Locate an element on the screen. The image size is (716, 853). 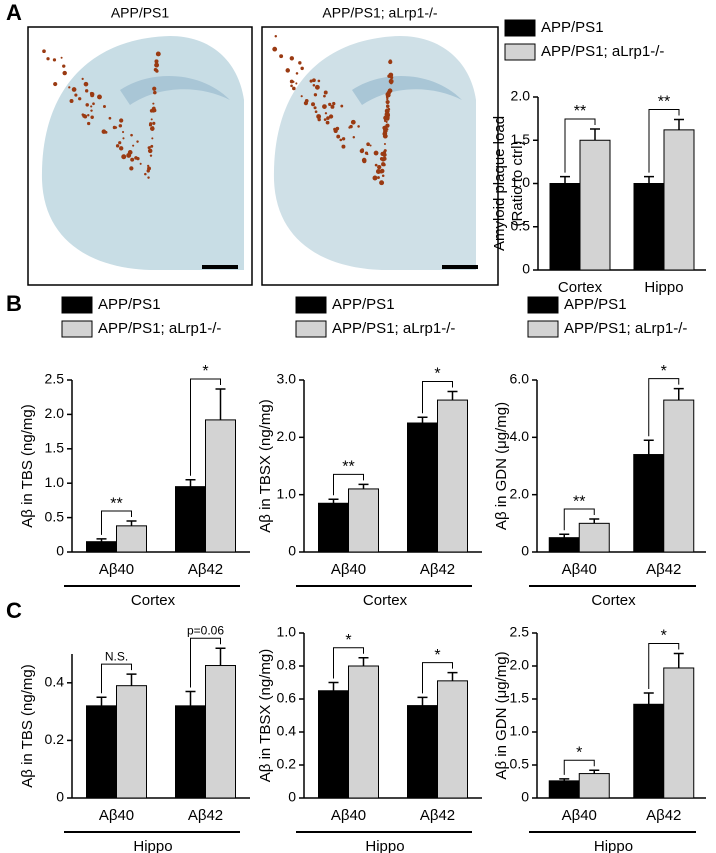
legend-label: APP/PS1 is located at coordinates (572, 27).